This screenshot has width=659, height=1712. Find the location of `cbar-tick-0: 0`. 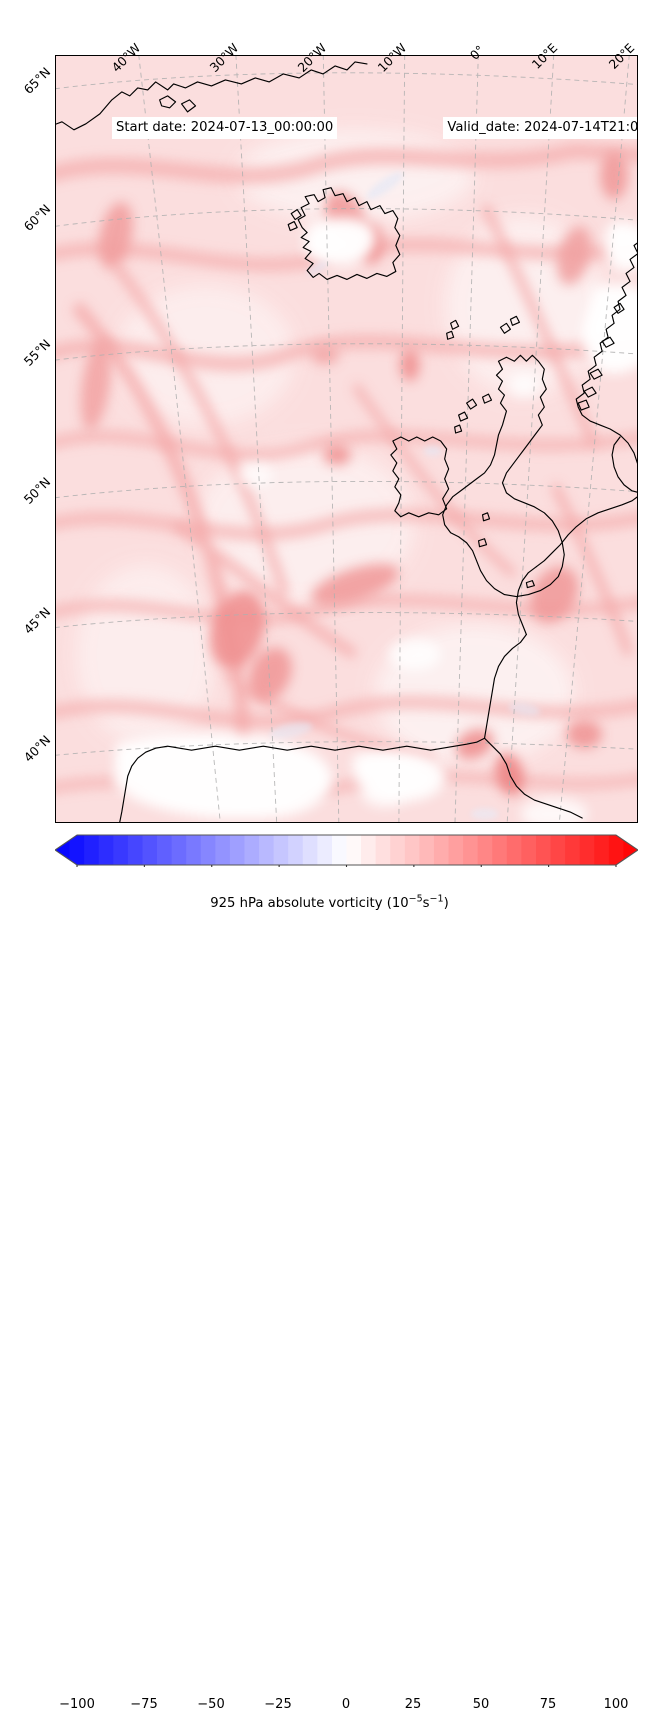

cbar-tick-0: 0 is located at coordinates (346, 1704).